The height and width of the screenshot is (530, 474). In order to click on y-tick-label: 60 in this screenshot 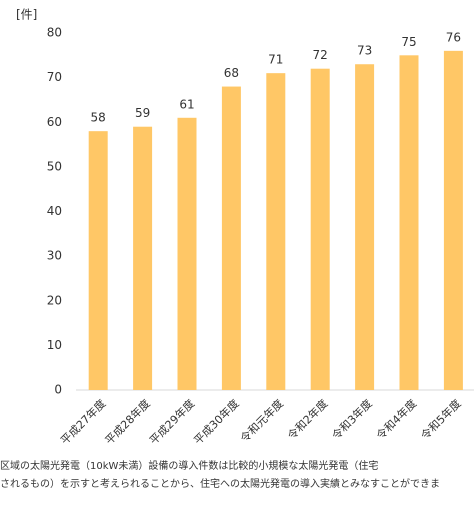, I will do `click(54, 122)`.